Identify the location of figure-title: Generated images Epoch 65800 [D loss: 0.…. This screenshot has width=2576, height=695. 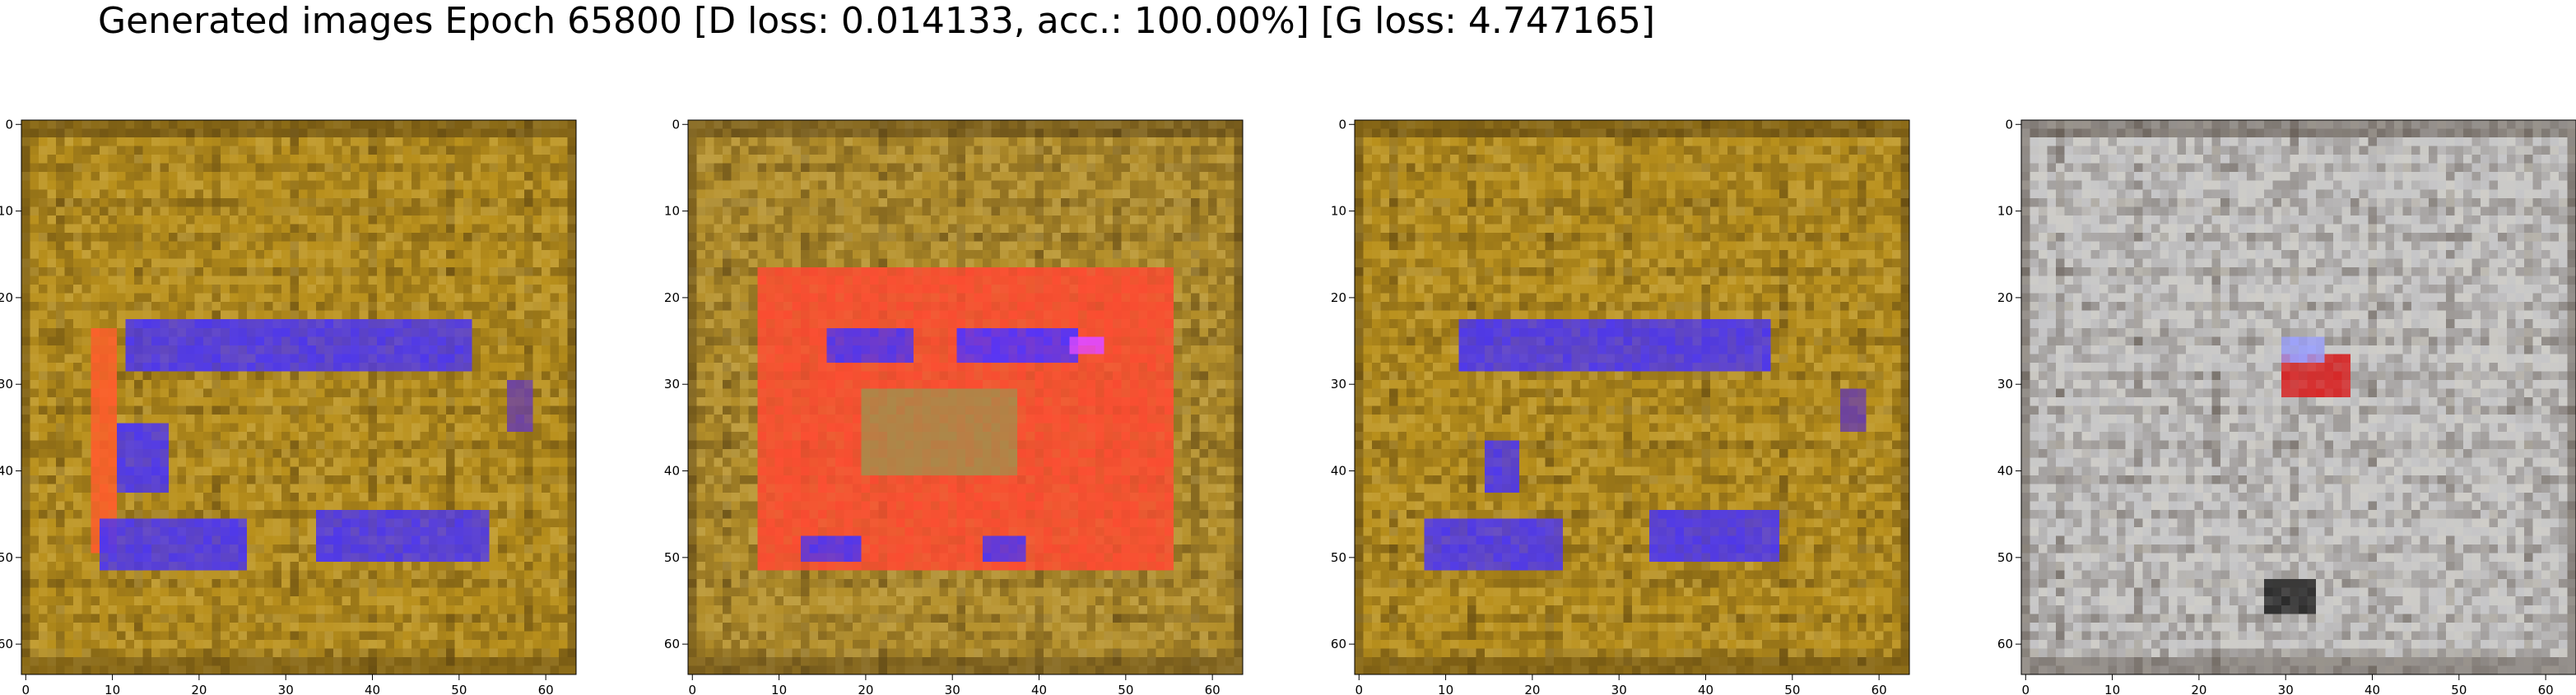
(877, 21).